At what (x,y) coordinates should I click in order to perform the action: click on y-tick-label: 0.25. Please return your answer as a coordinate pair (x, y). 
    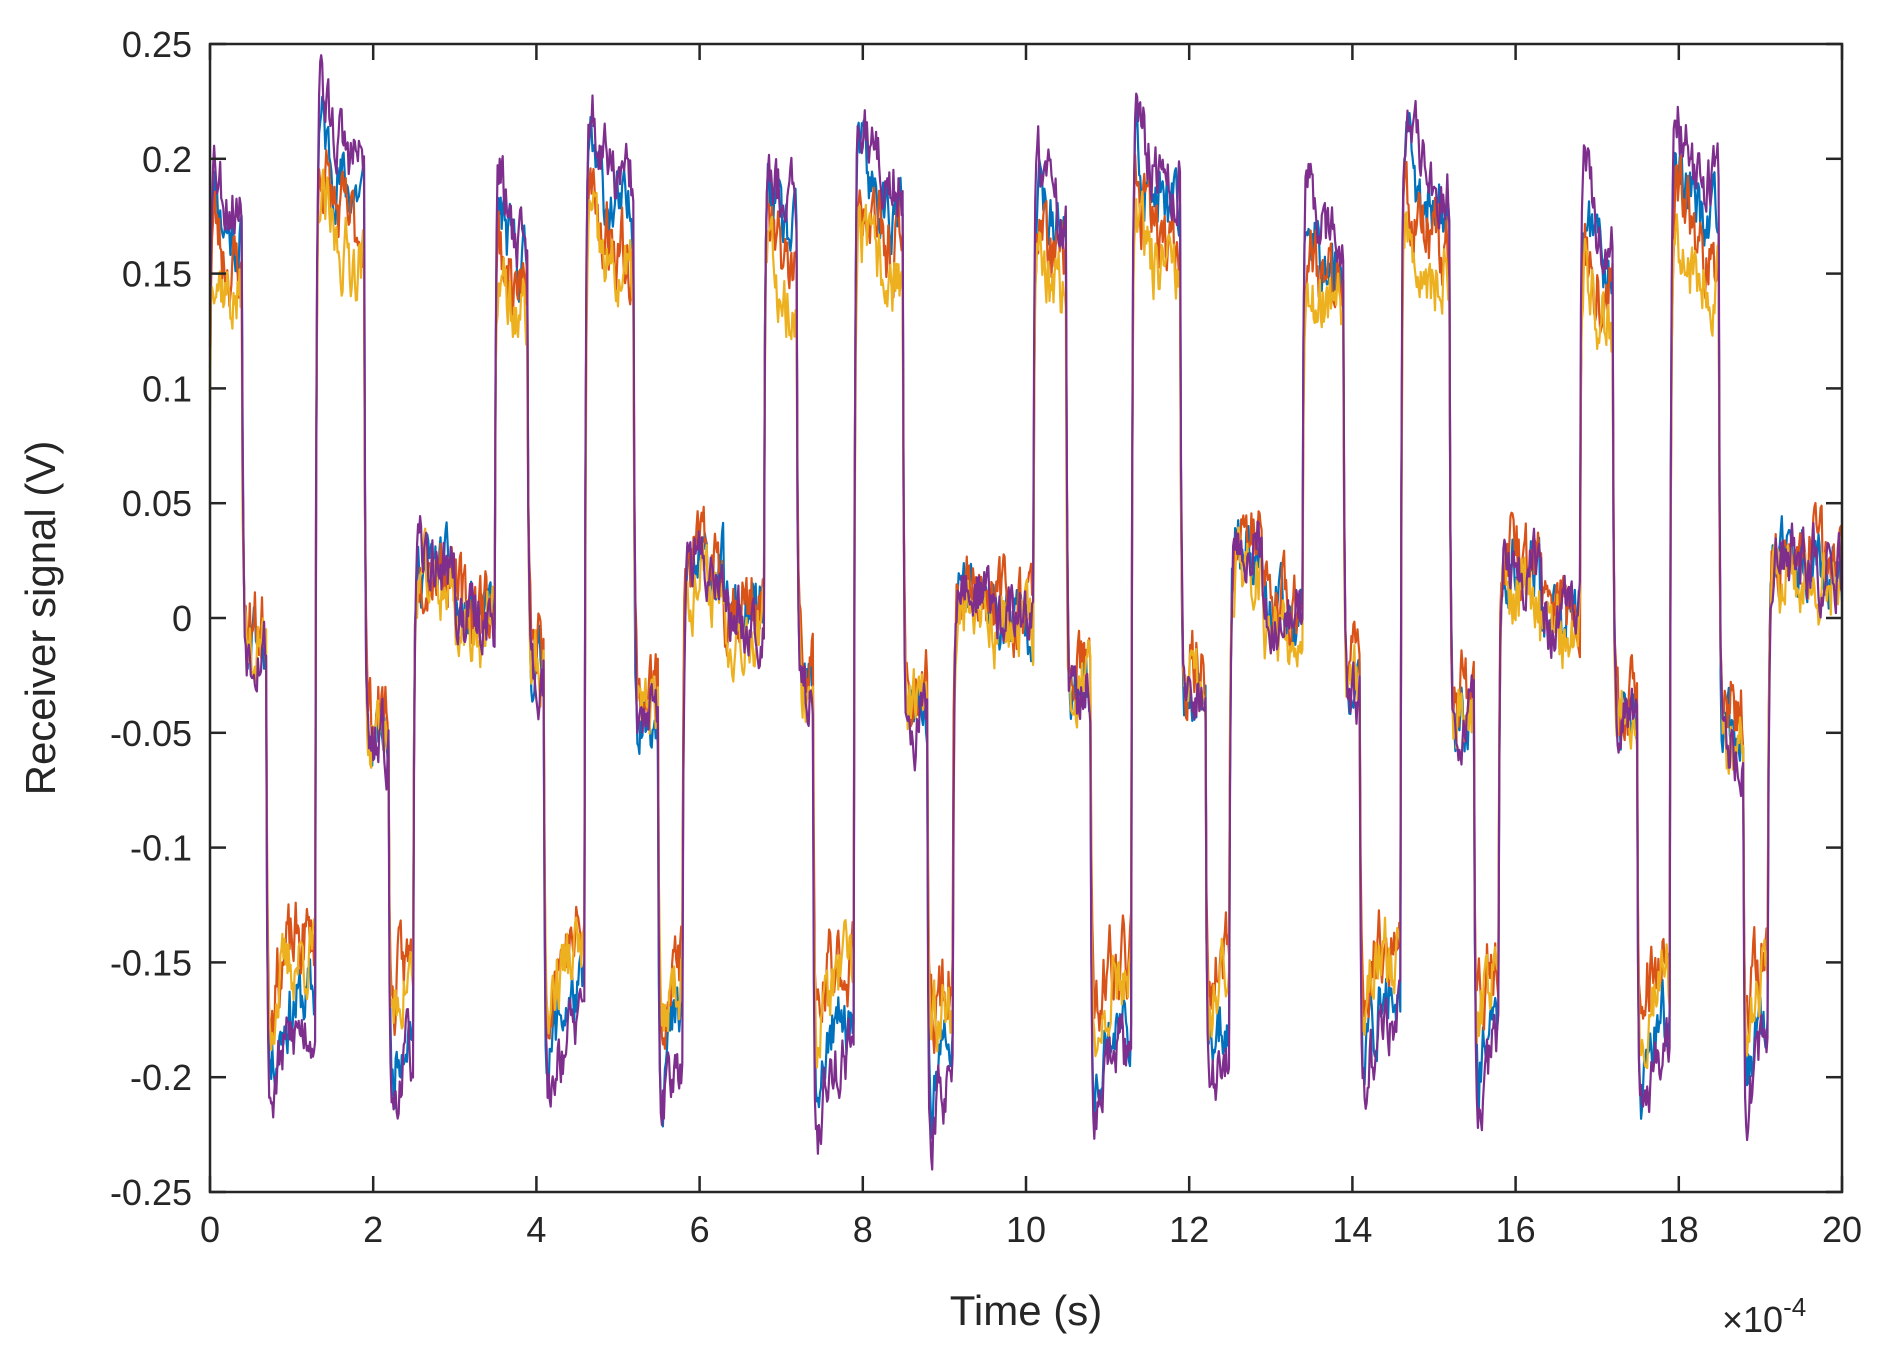
    Looking at the image, I should click on (157, 44).